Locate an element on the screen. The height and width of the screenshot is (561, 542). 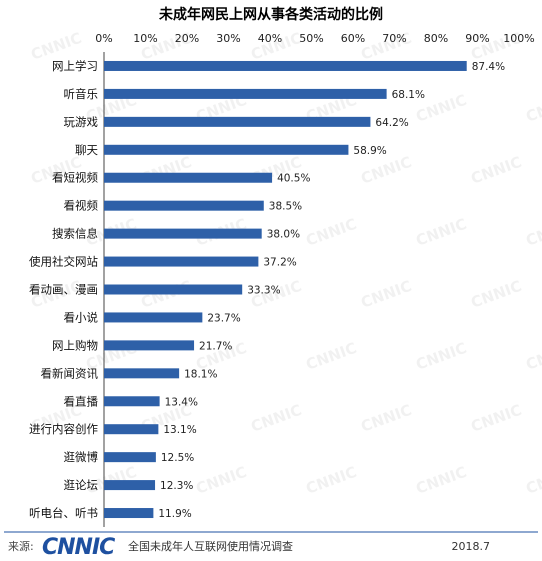
bar-row: 网上购物 21.7% is located at coordinates (142, 345).